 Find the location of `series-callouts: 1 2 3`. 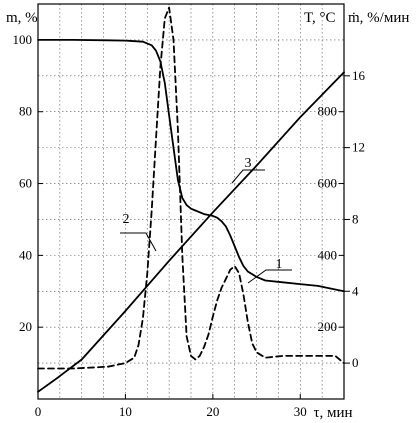

series-callouts: 1 2 3 is located at coordinates (206, 220).